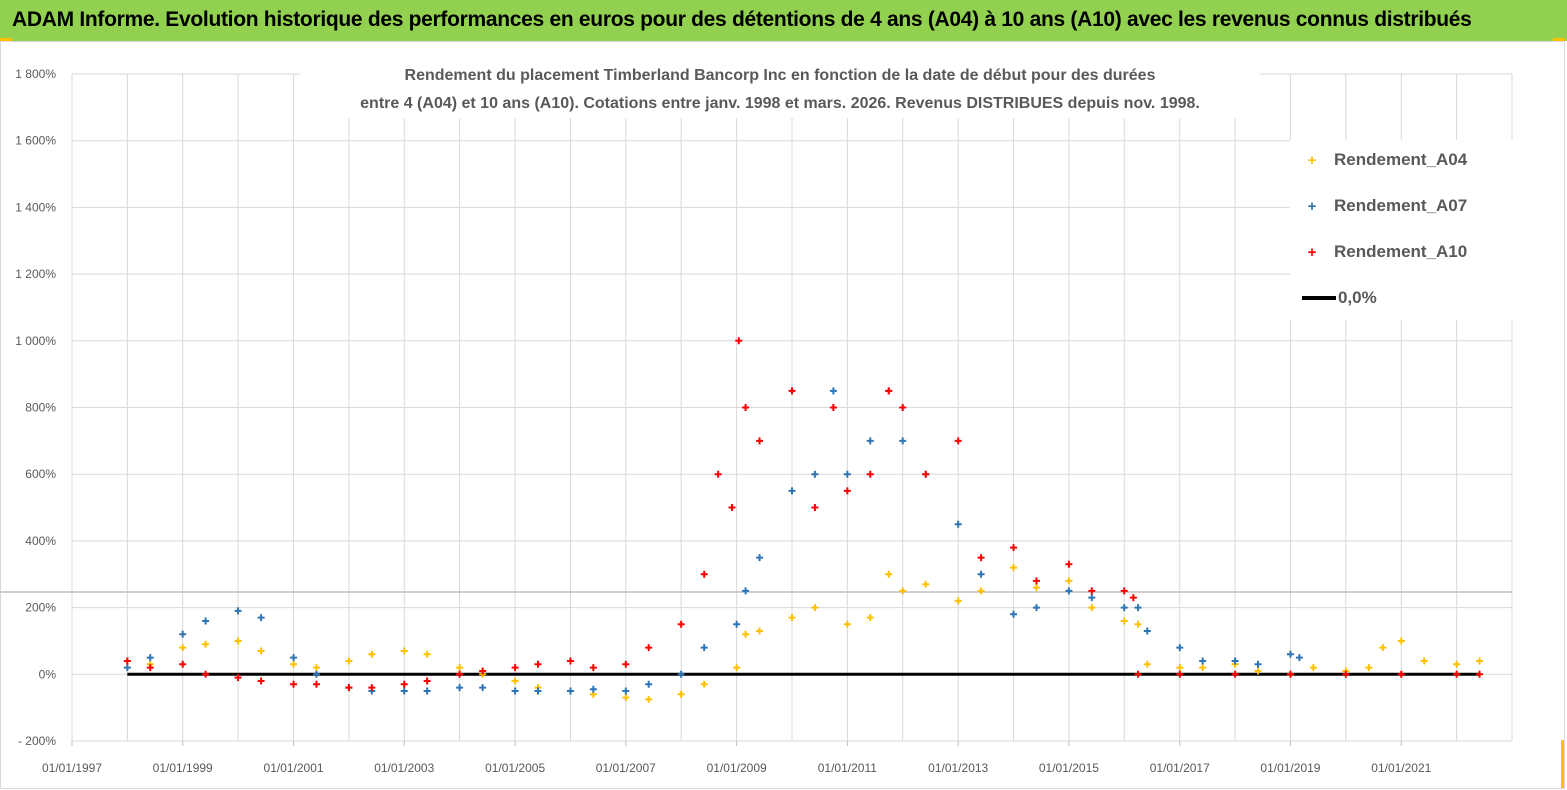 This screenshot has height=790, width=1567. What do you see at coordinates (737, 768) in the screenshot?
I see `x-tick-label: 01/01/2009` at bounding box center [737, 768].